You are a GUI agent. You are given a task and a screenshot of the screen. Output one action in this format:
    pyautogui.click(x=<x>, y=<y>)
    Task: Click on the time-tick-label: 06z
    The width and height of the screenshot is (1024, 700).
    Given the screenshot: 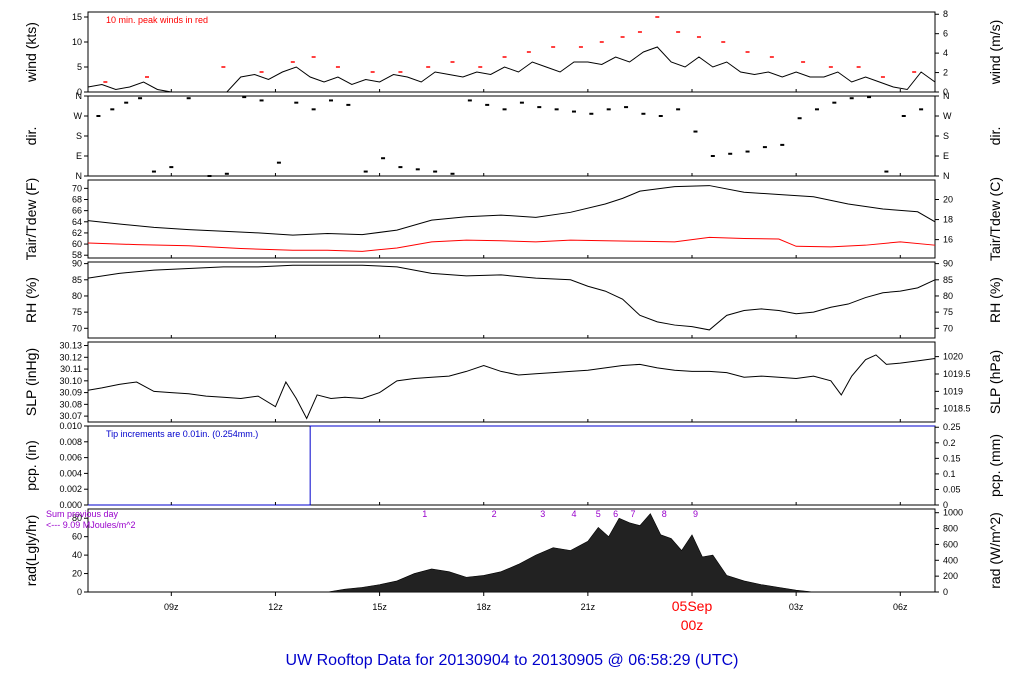 What is the action you would take?
    pyautogui.click(x=900, y=607)
    